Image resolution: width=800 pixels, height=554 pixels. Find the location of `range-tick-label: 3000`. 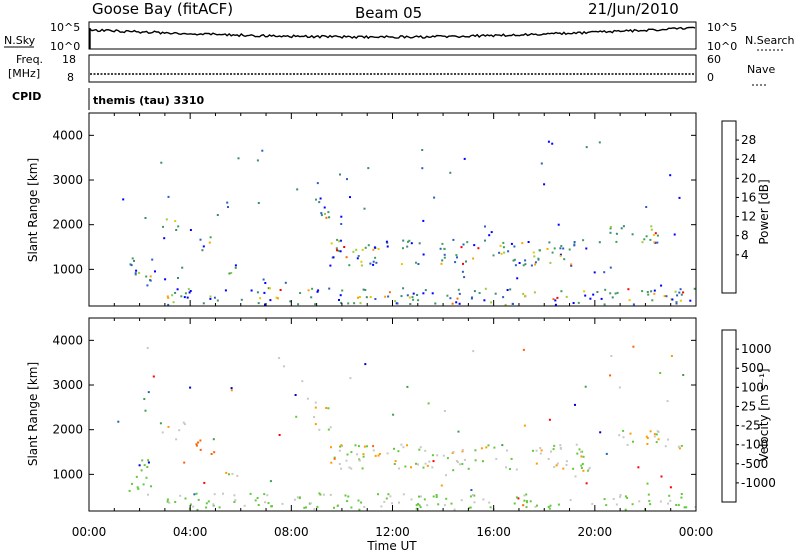

range-tick-label: 3000 is located at coordinates (67, 180).